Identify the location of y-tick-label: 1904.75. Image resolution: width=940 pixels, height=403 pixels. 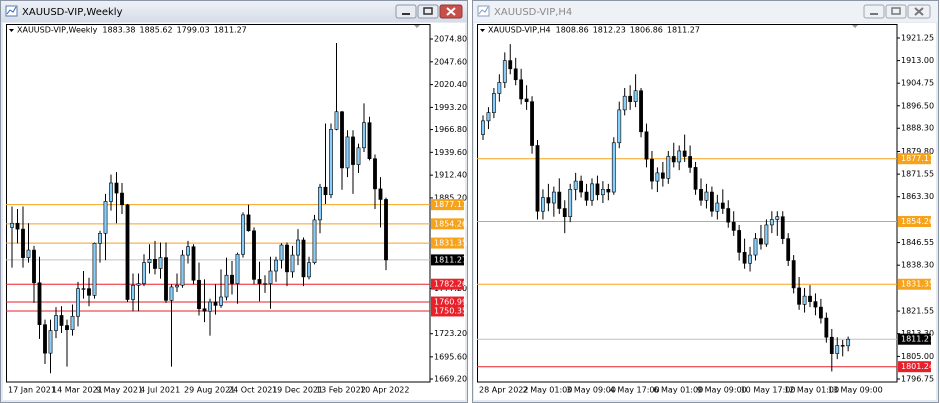
(917, 83).